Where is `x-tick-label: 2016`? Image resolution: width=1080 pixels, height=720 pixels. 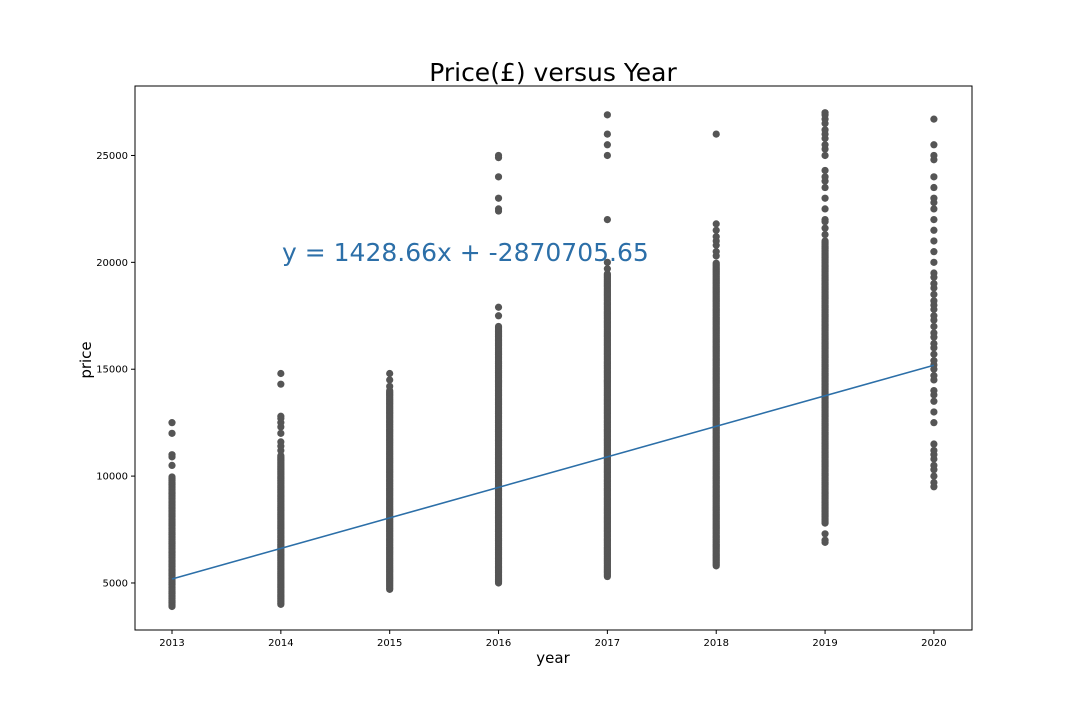
x-tick-label: 2016 is located at coordinates (498, 643).